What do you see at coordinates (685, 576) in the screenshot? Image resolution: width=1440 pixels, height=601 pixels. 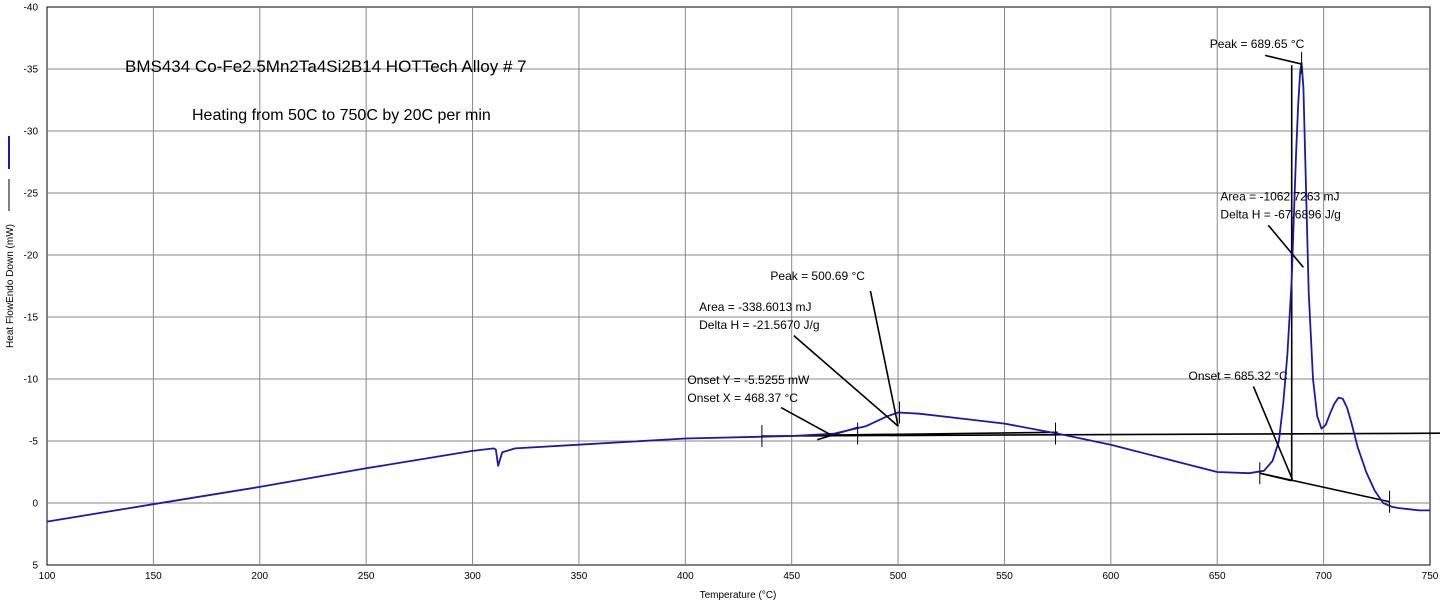 I see `x-tick-label: 400` at bounding box center [685, 576].